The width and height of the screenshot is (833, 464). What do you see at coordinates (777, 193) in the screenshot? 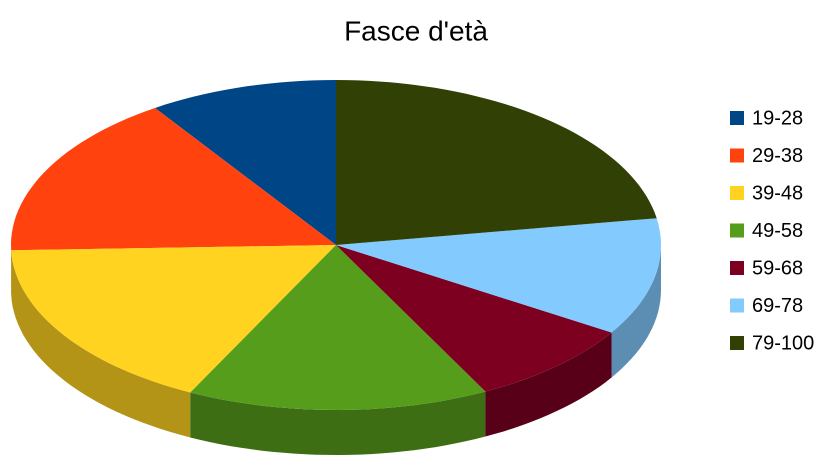
I see `legend-label: 39-48` at bounding box center [777, 193].